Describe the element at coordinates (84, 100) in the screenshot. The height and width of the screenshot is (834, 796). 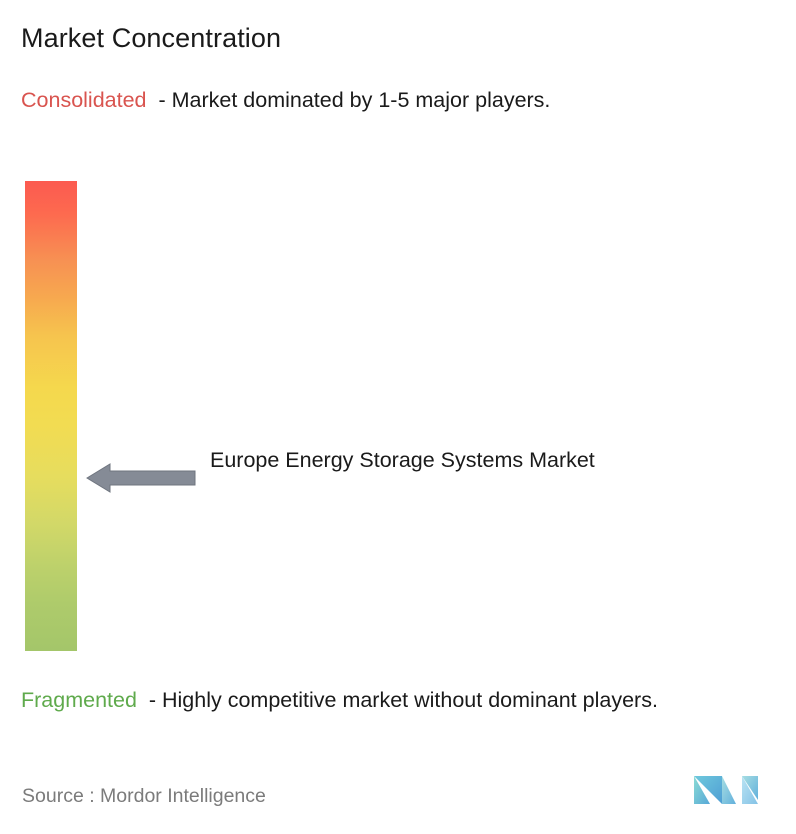
I see `legend-term-consolidated: Consolidated` at that location.